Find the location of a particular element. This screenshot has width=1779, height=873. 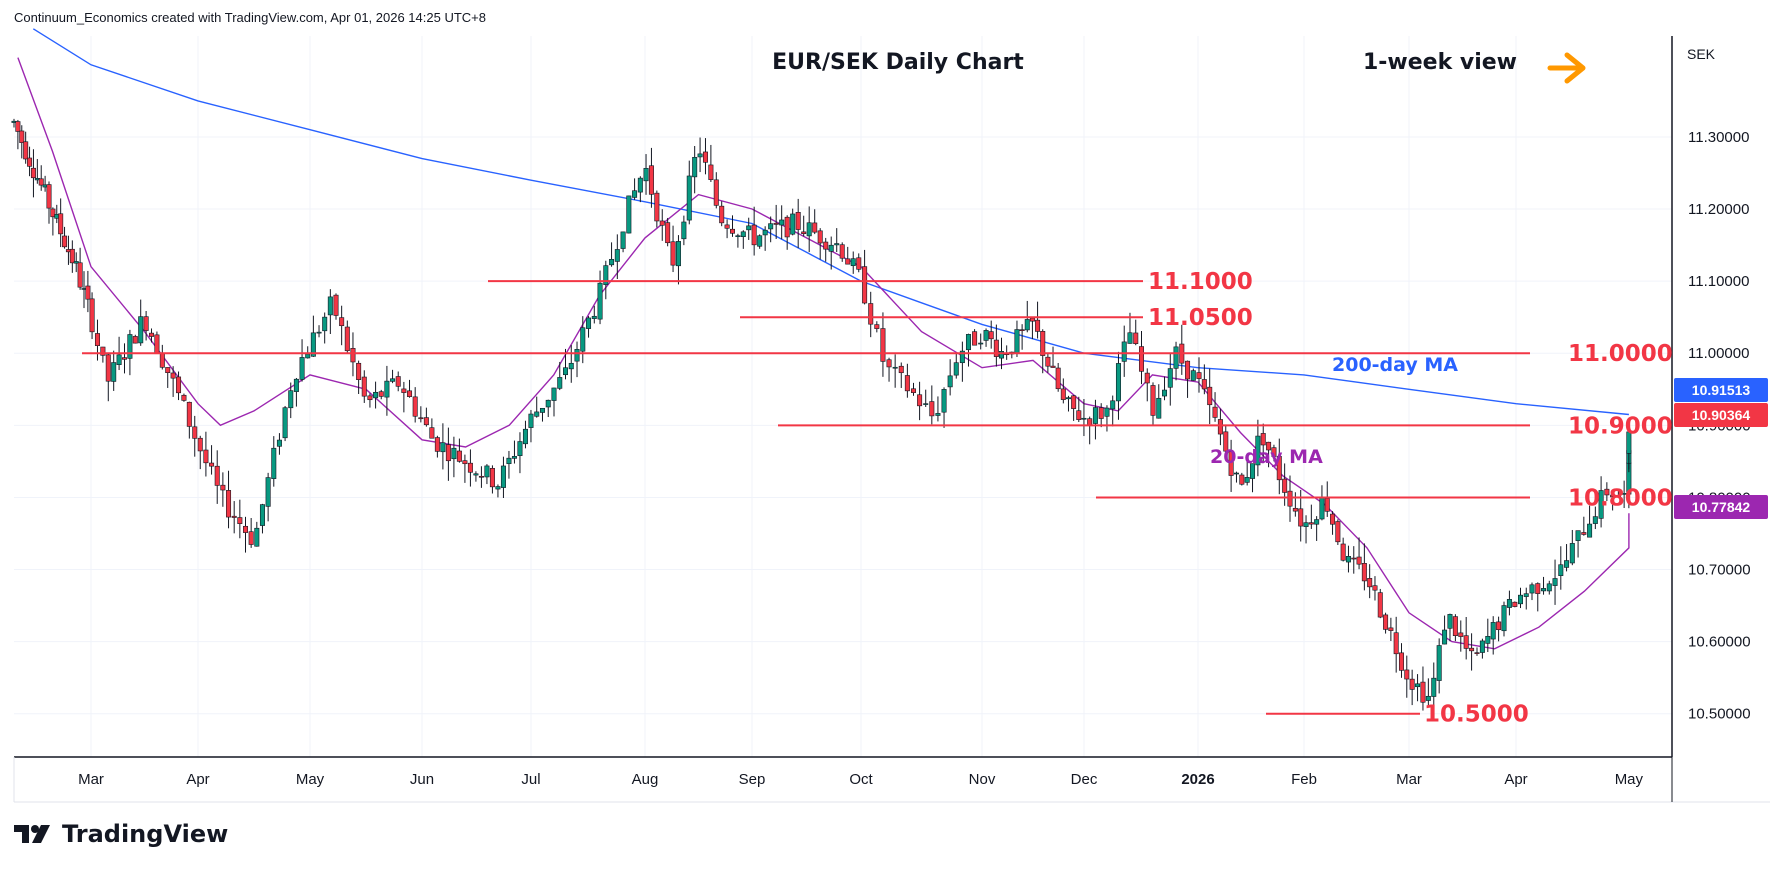

level-line: 11.0500 is located at coordinates (996, 318).